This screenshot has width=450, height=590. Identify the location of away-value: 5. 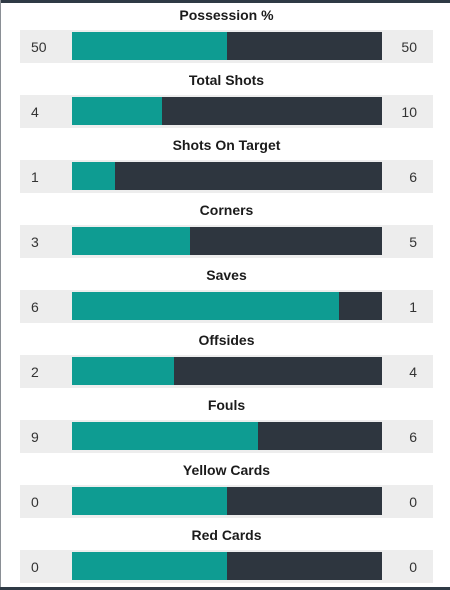
(413, 242).